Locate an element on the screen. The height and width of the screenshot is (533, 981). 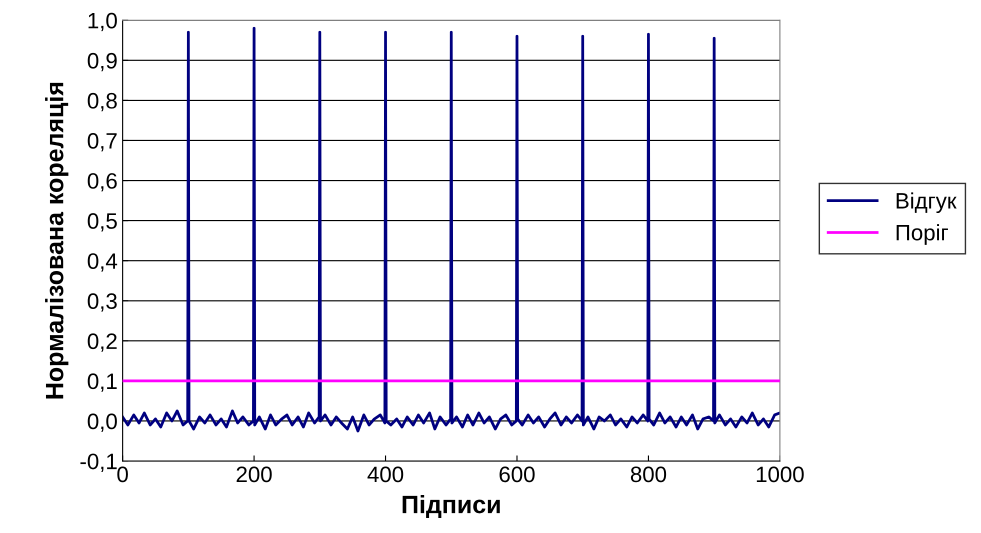
y-tick-label: 0,5 is located at coordinates (102, 222).